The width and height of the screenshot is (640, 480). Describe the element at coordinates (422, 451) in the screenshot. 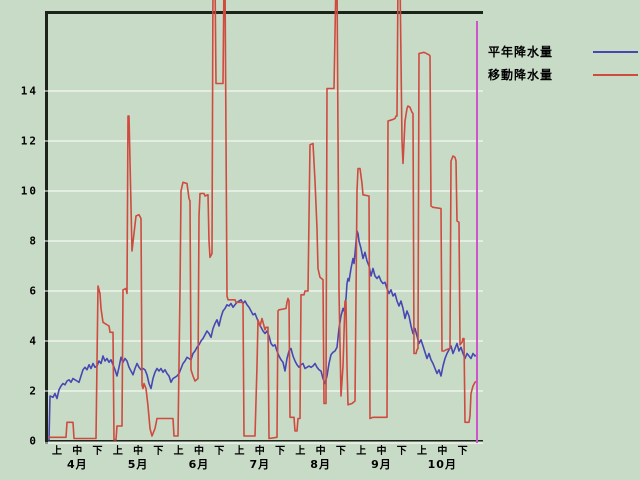

I see `x-axis-period-label-10月-上: 上` at that location.